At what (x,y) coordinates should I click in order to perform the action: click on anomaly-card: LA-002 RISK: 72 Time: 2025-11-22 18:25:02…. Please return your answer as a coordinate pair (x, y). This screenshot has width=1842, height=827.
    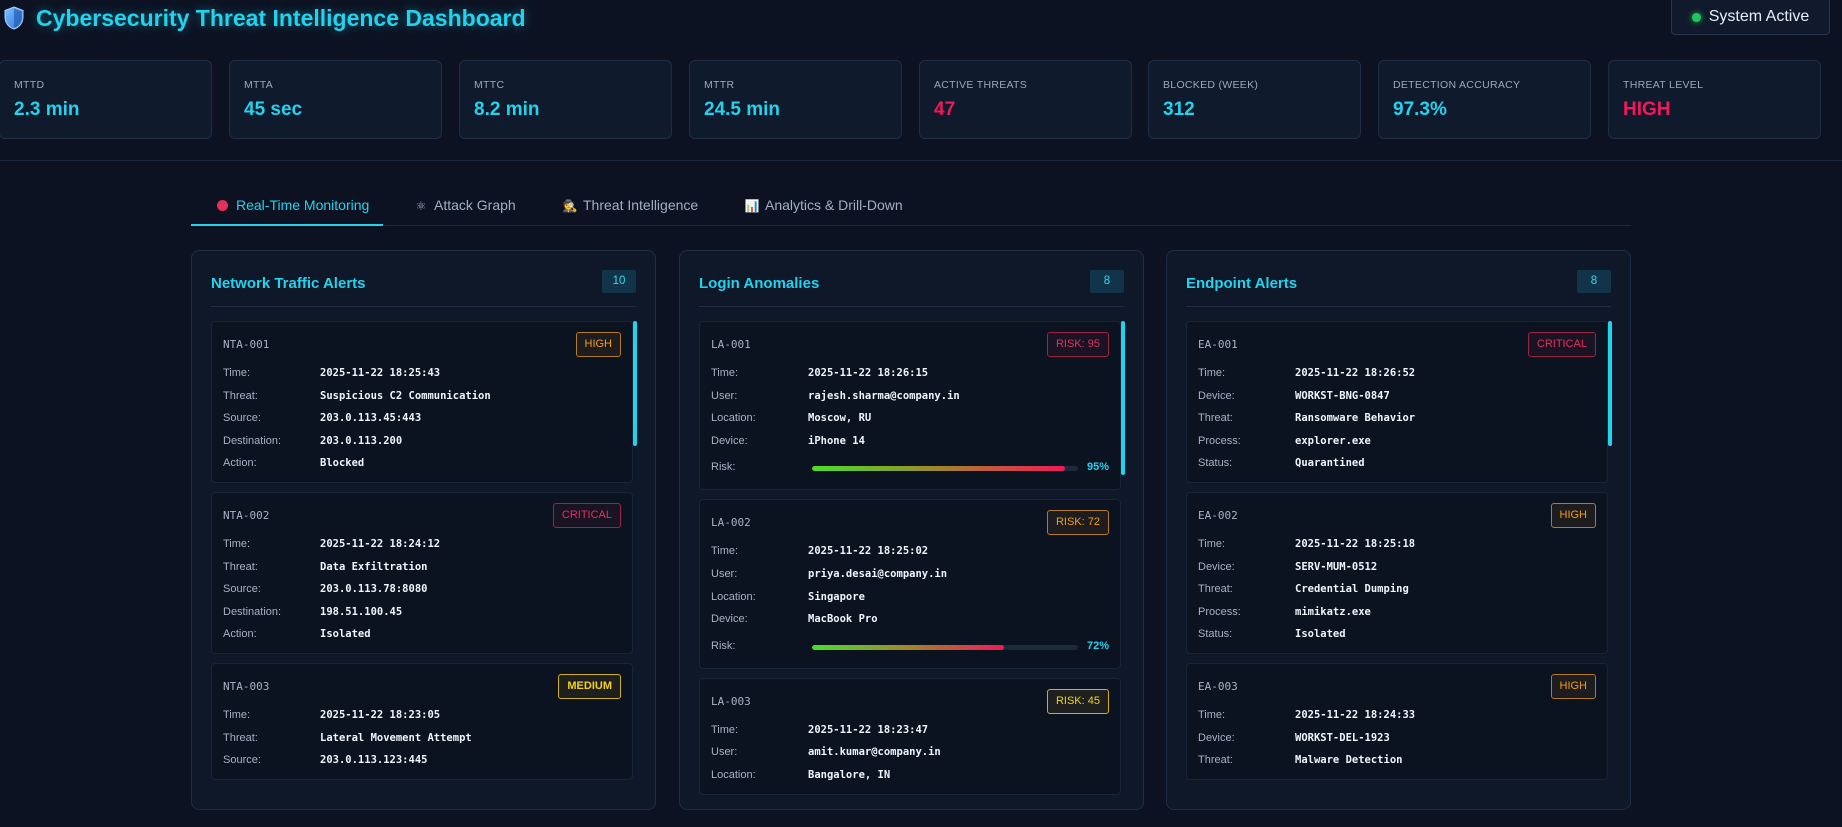
    Looking at the image, I should click on (910, 584).